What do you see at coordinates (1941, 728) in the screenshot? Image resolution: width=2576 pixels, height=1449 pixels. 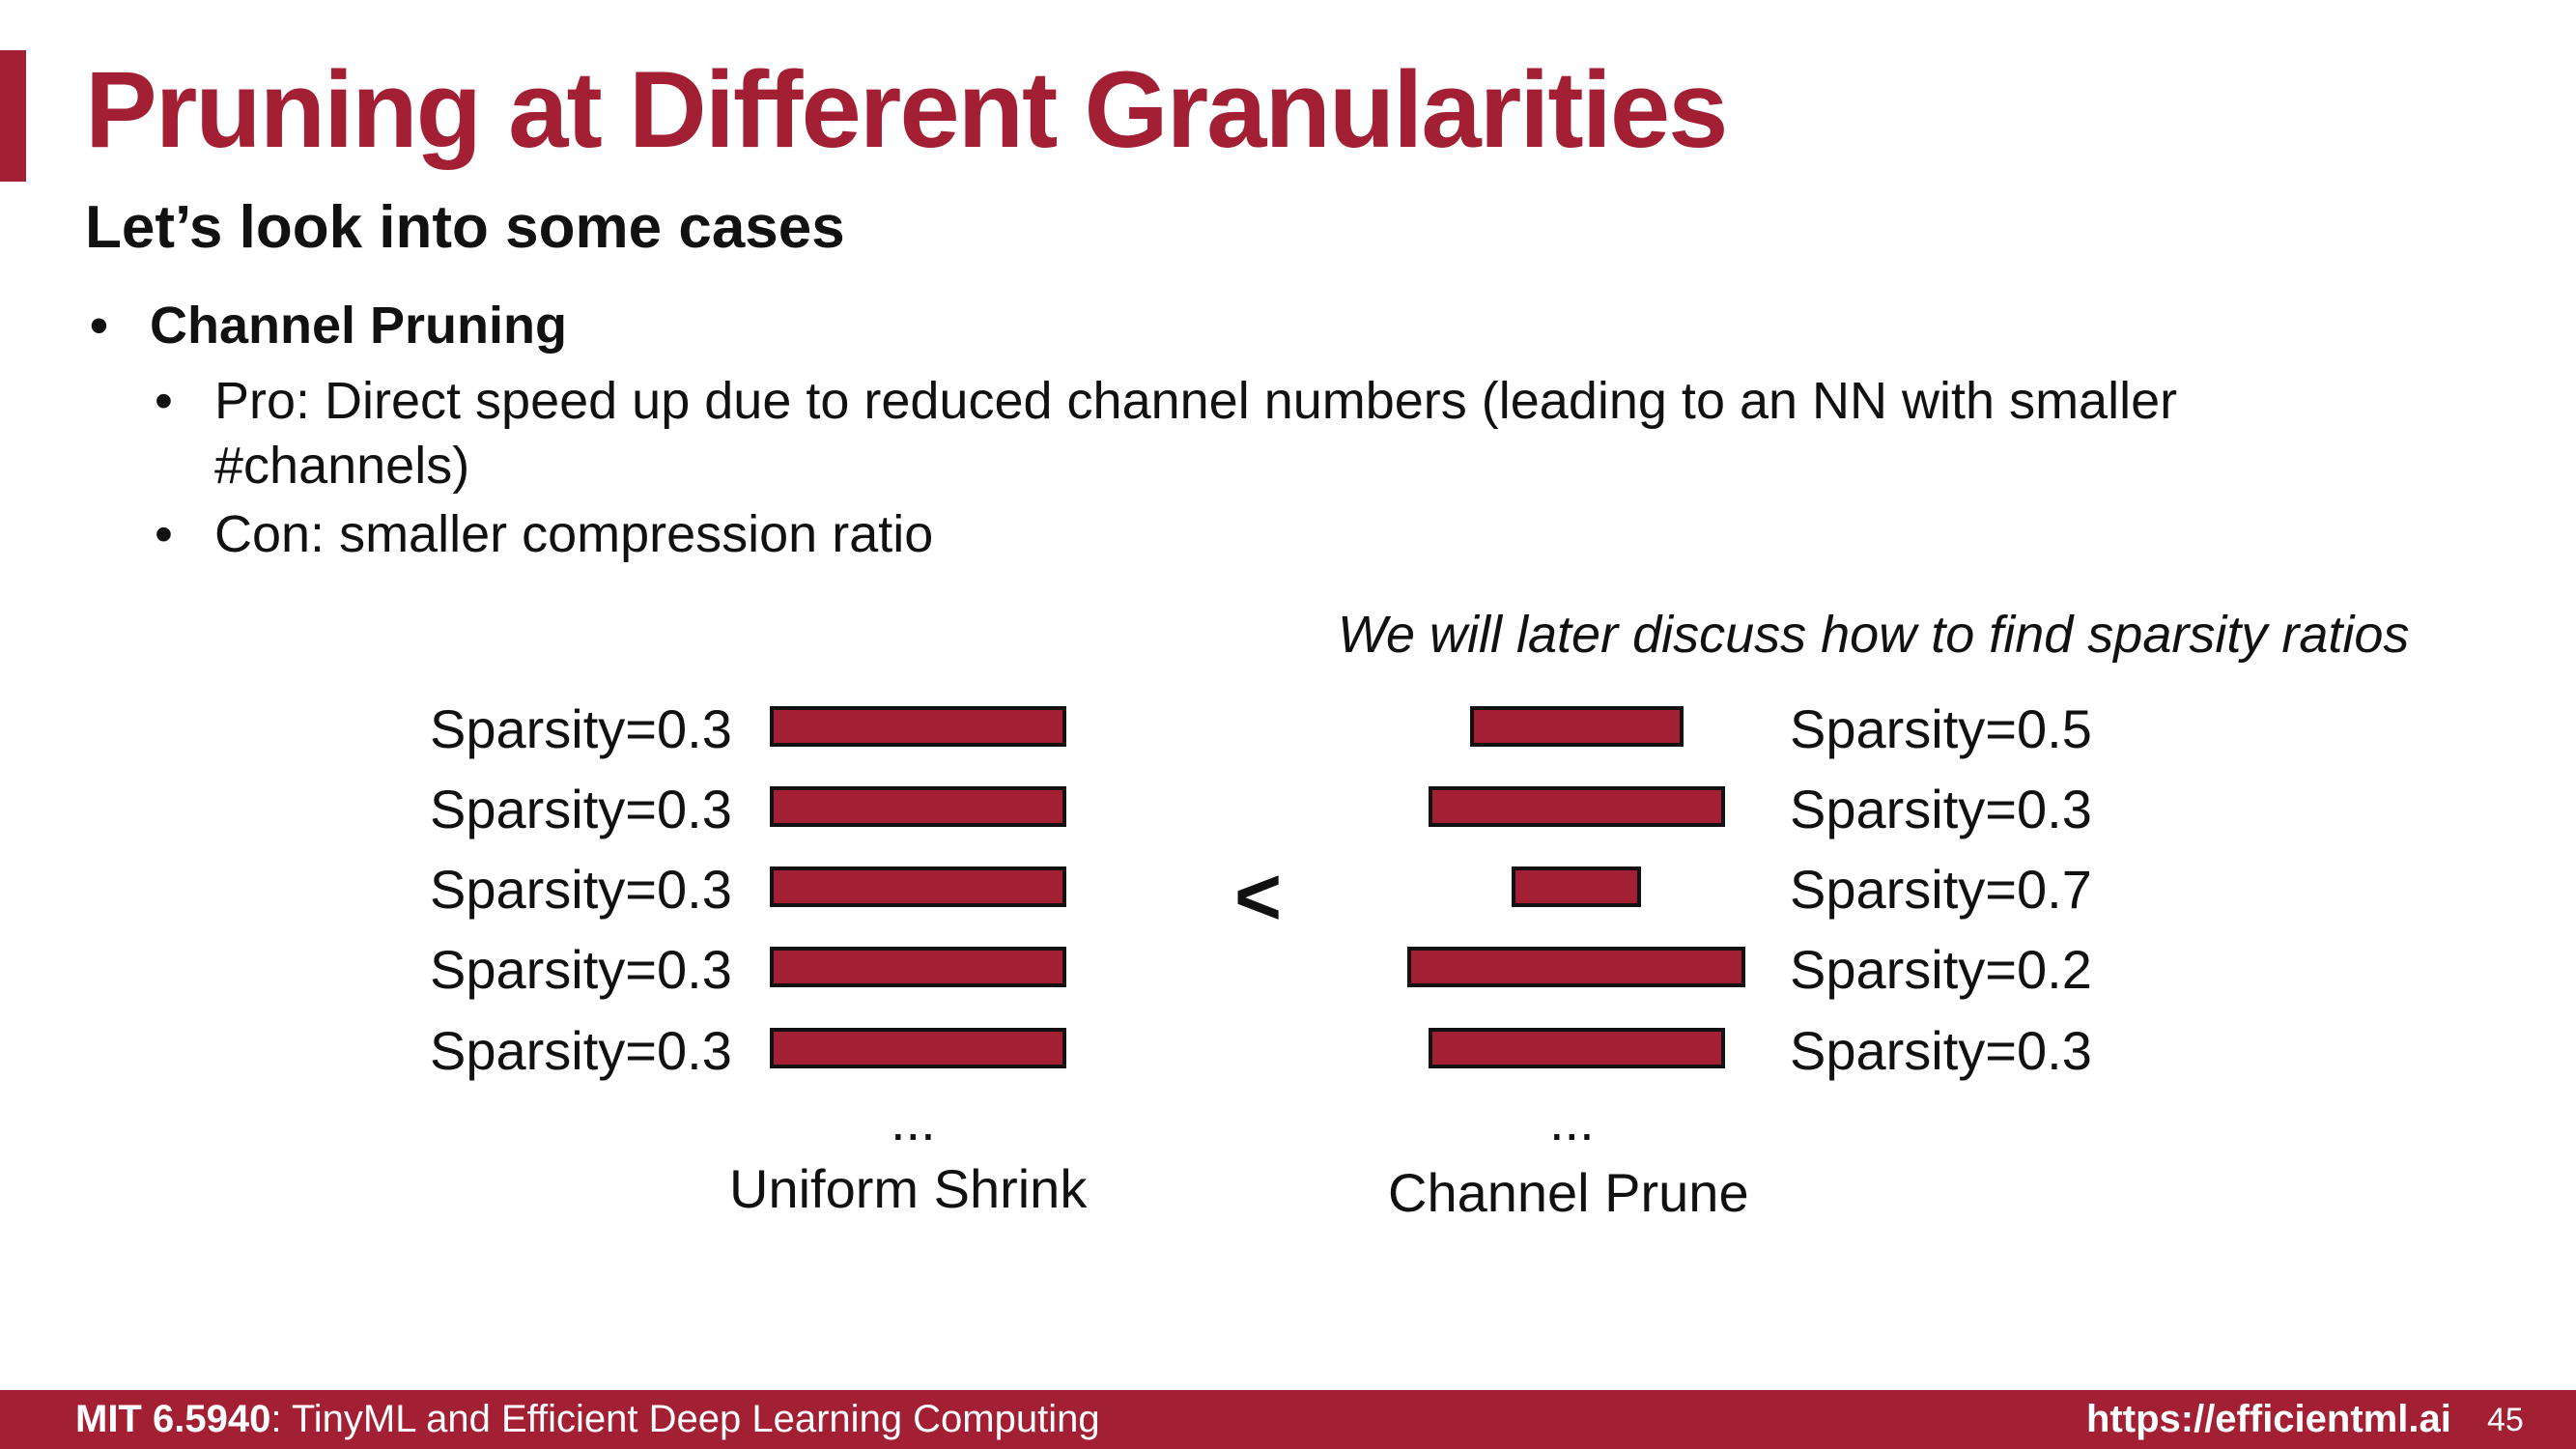 I see `channel-label: Sparsity=0.5` at bounding box center [1941, 728].